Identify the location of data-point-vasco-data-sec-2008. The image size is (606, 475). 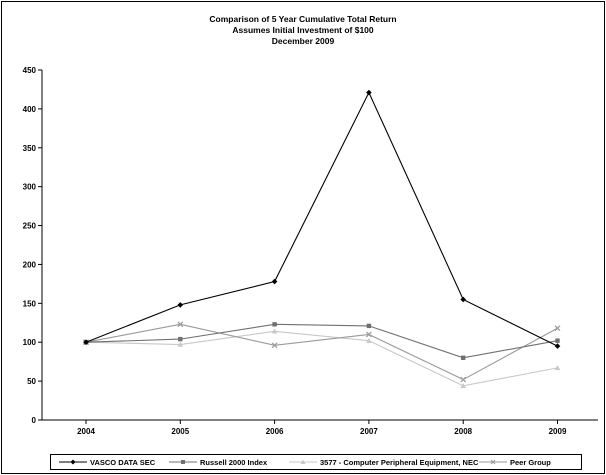
(463, 299).